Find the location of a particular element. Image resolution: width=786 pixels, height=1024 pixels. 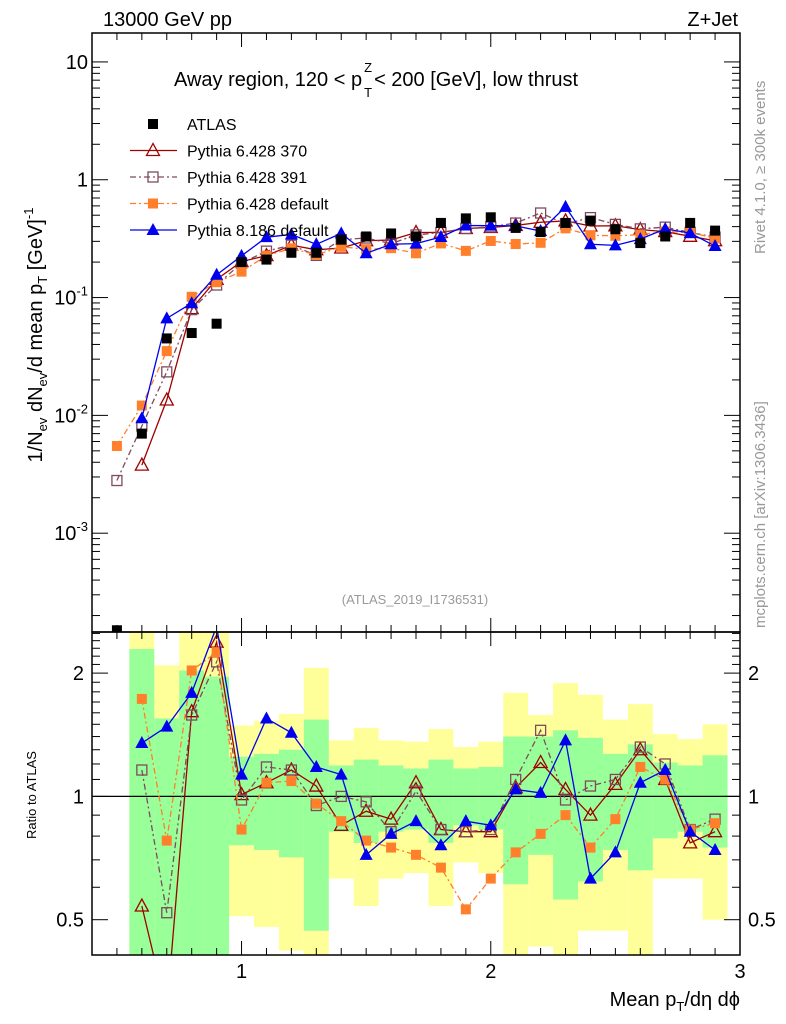

x-tick-label: 1 is located at coordinates (241, 972).